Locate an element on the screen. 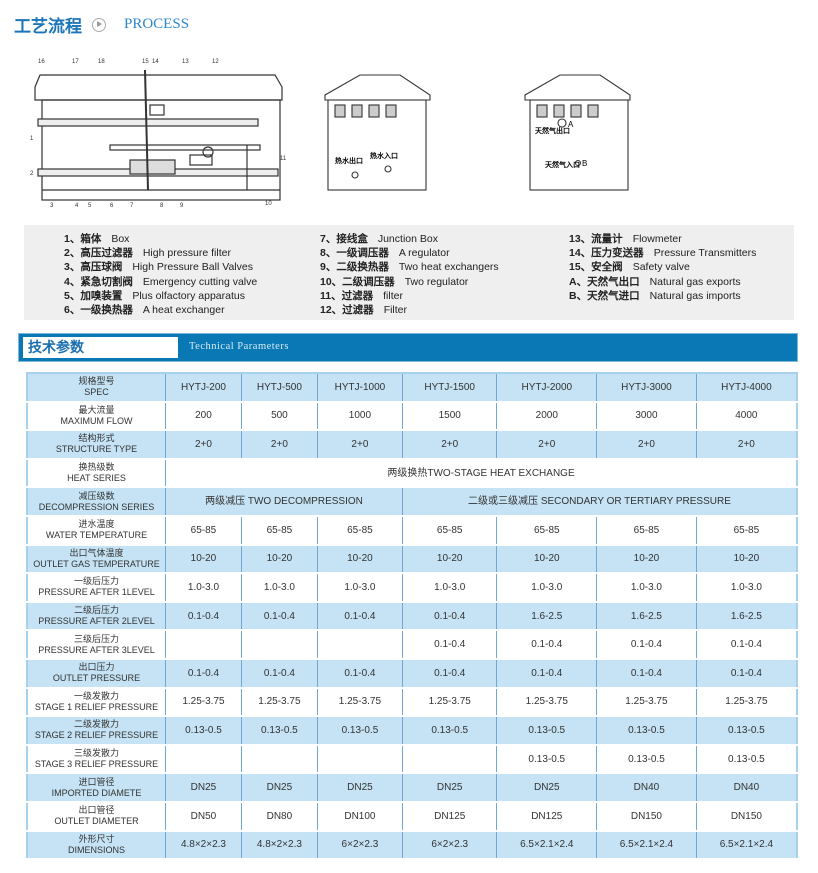 This screenshot has height=873, width=818. callout: 18 is located at coordinates (101, 62).